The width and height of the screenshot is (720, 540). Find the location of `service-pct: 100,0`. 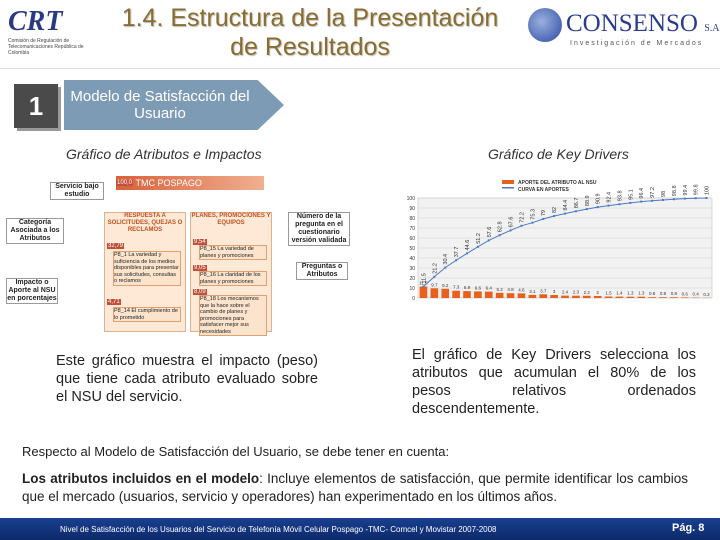

service-pct: 100,0 is located at coordinates (125, 183).